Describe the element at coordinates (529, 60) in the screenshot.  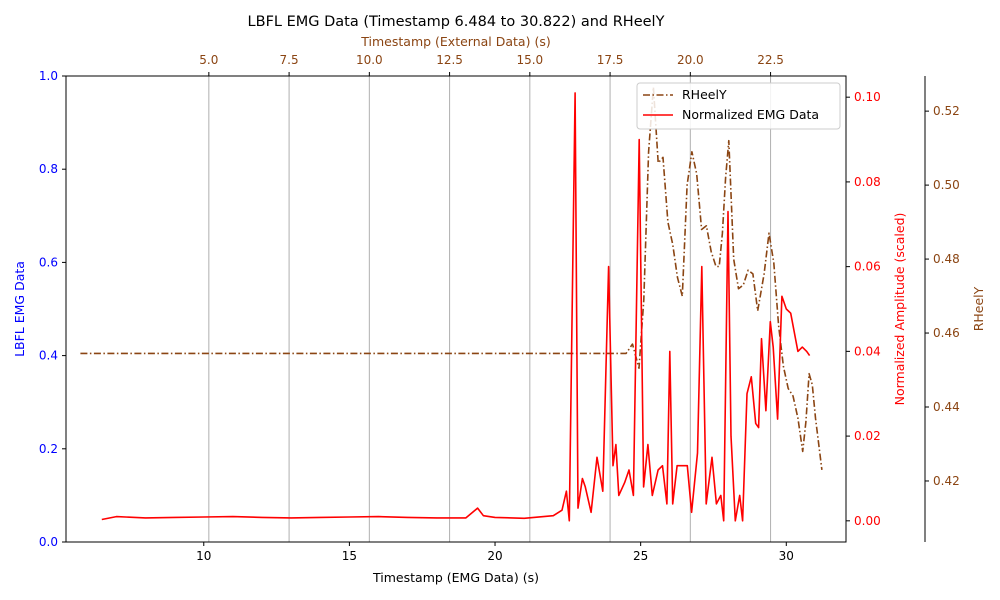
I see `top-x-tick-label-4: 15.0` at that location.